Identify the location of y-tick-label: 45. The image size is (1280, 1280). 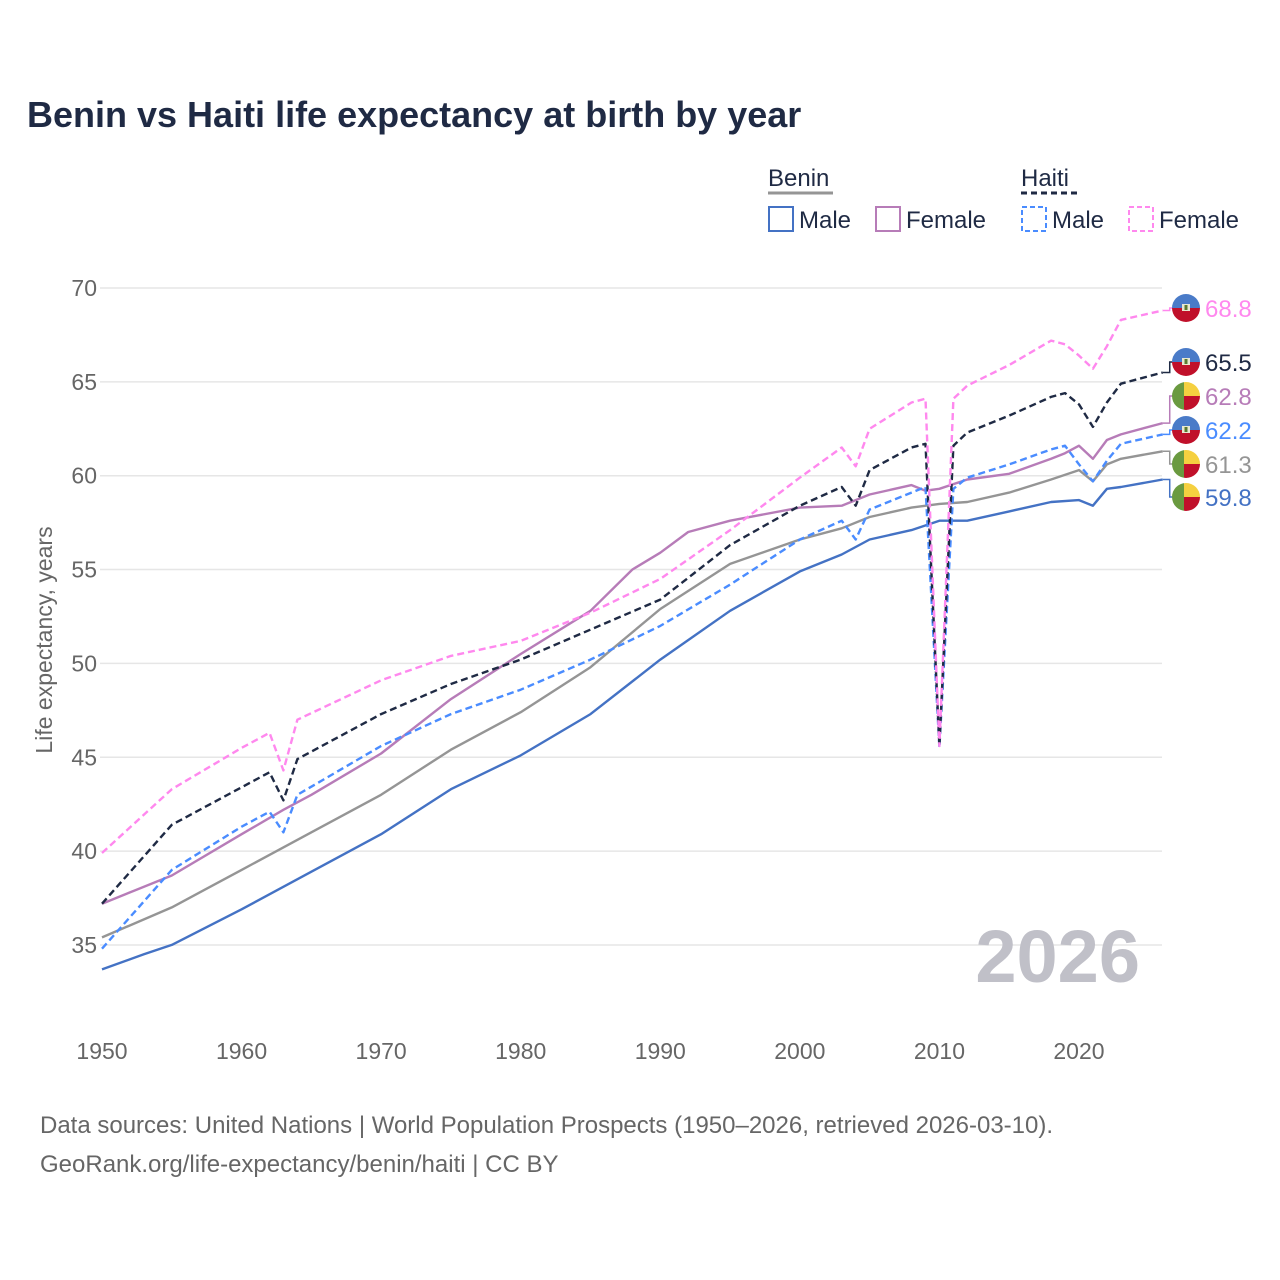
(84, 757).